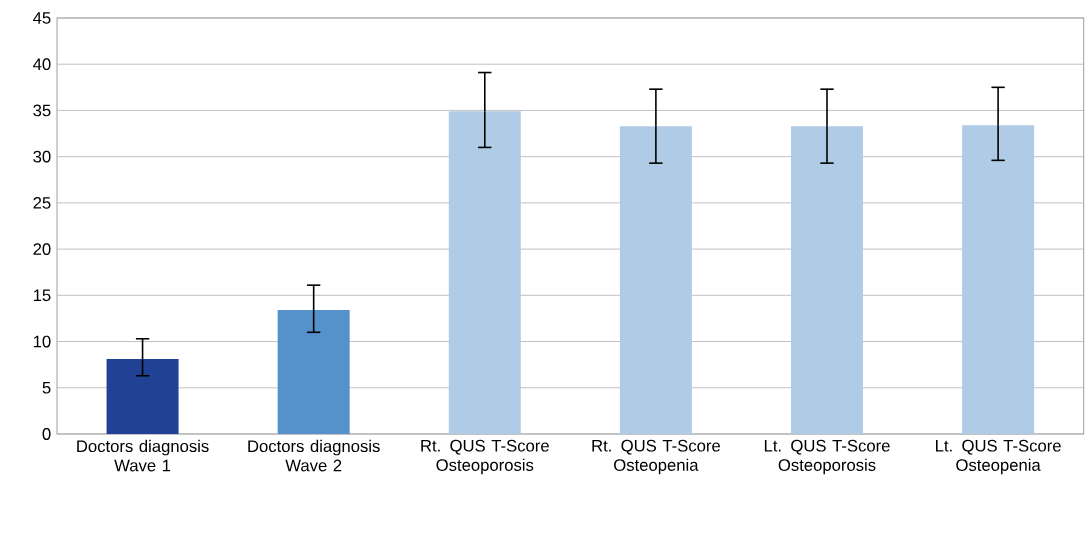  What do you see at coordinates (42, 110) in the screenshot?
I see `y-tick-label: 35` at bounding box center [42, 110].